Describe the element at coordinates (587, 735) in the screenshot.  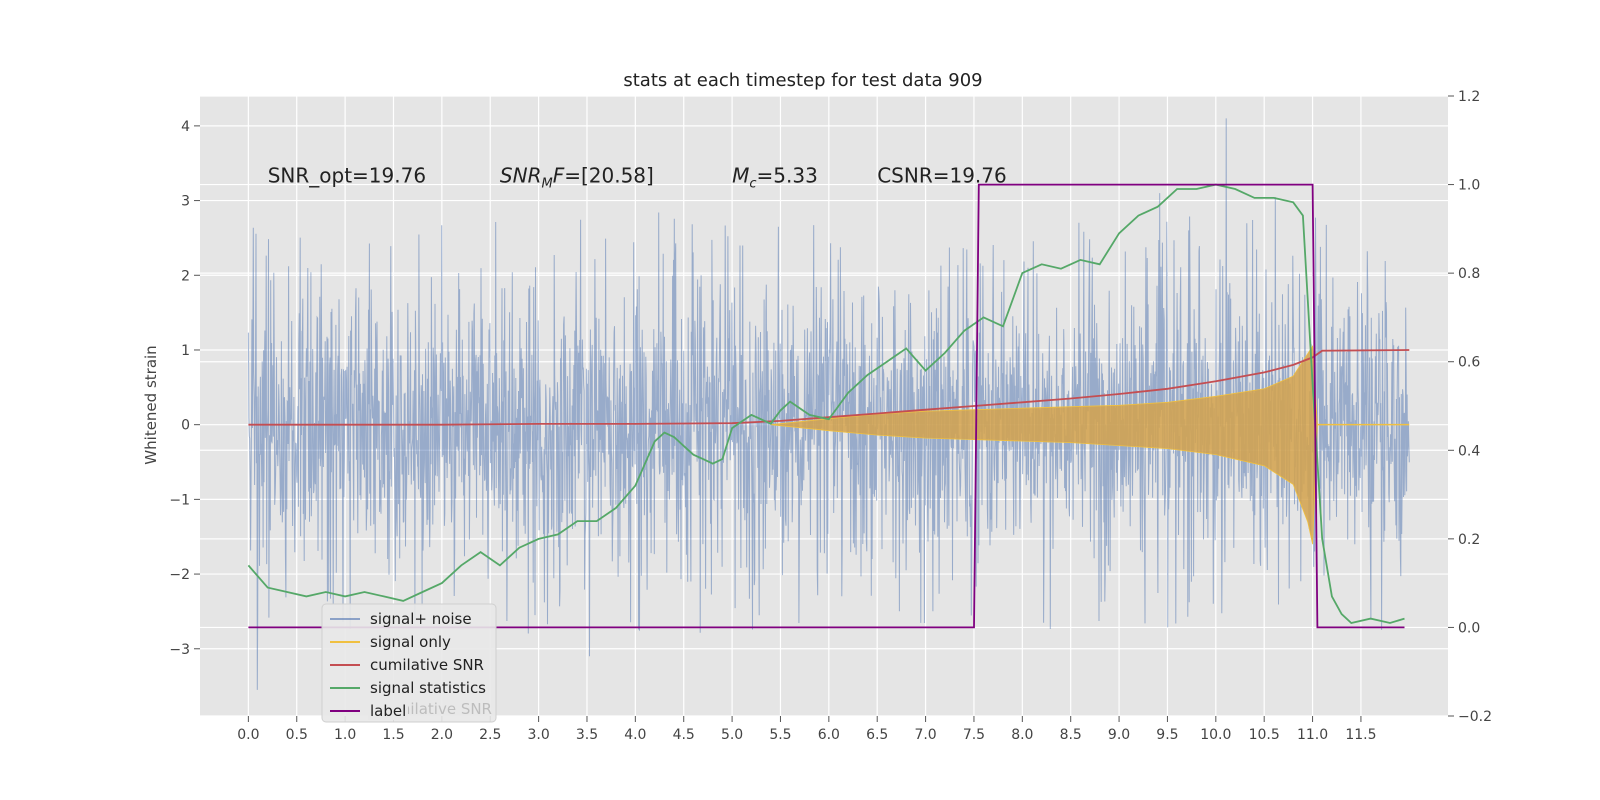
I see `x-tick-label-7: 3.5` at that location.